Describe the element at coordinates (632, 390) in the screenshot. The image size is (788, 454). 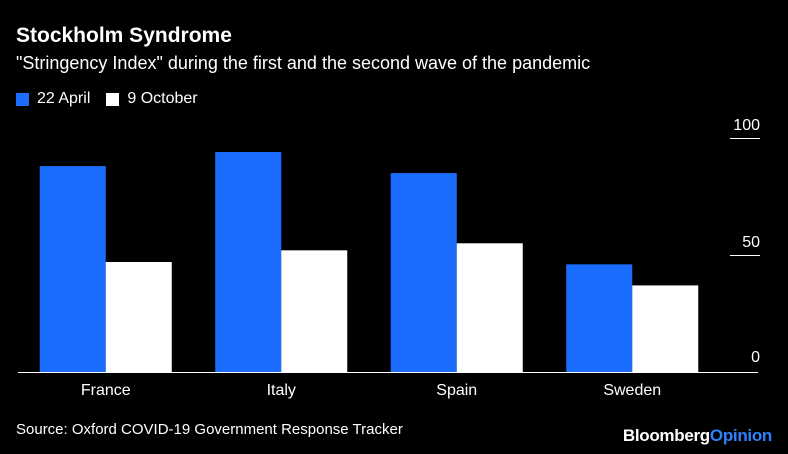
I see `x-tick-label-sweden: Sweden` at that location.